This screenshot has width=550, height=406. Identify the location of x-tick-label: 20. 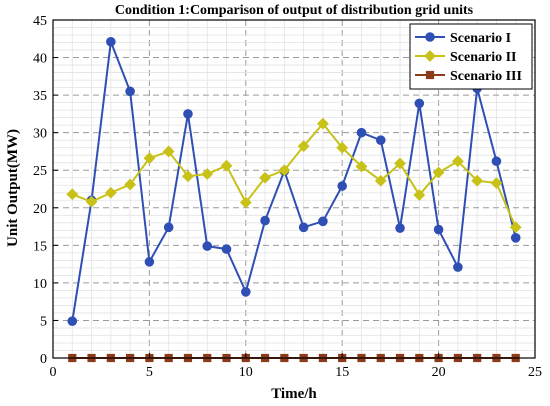
(439, 372).